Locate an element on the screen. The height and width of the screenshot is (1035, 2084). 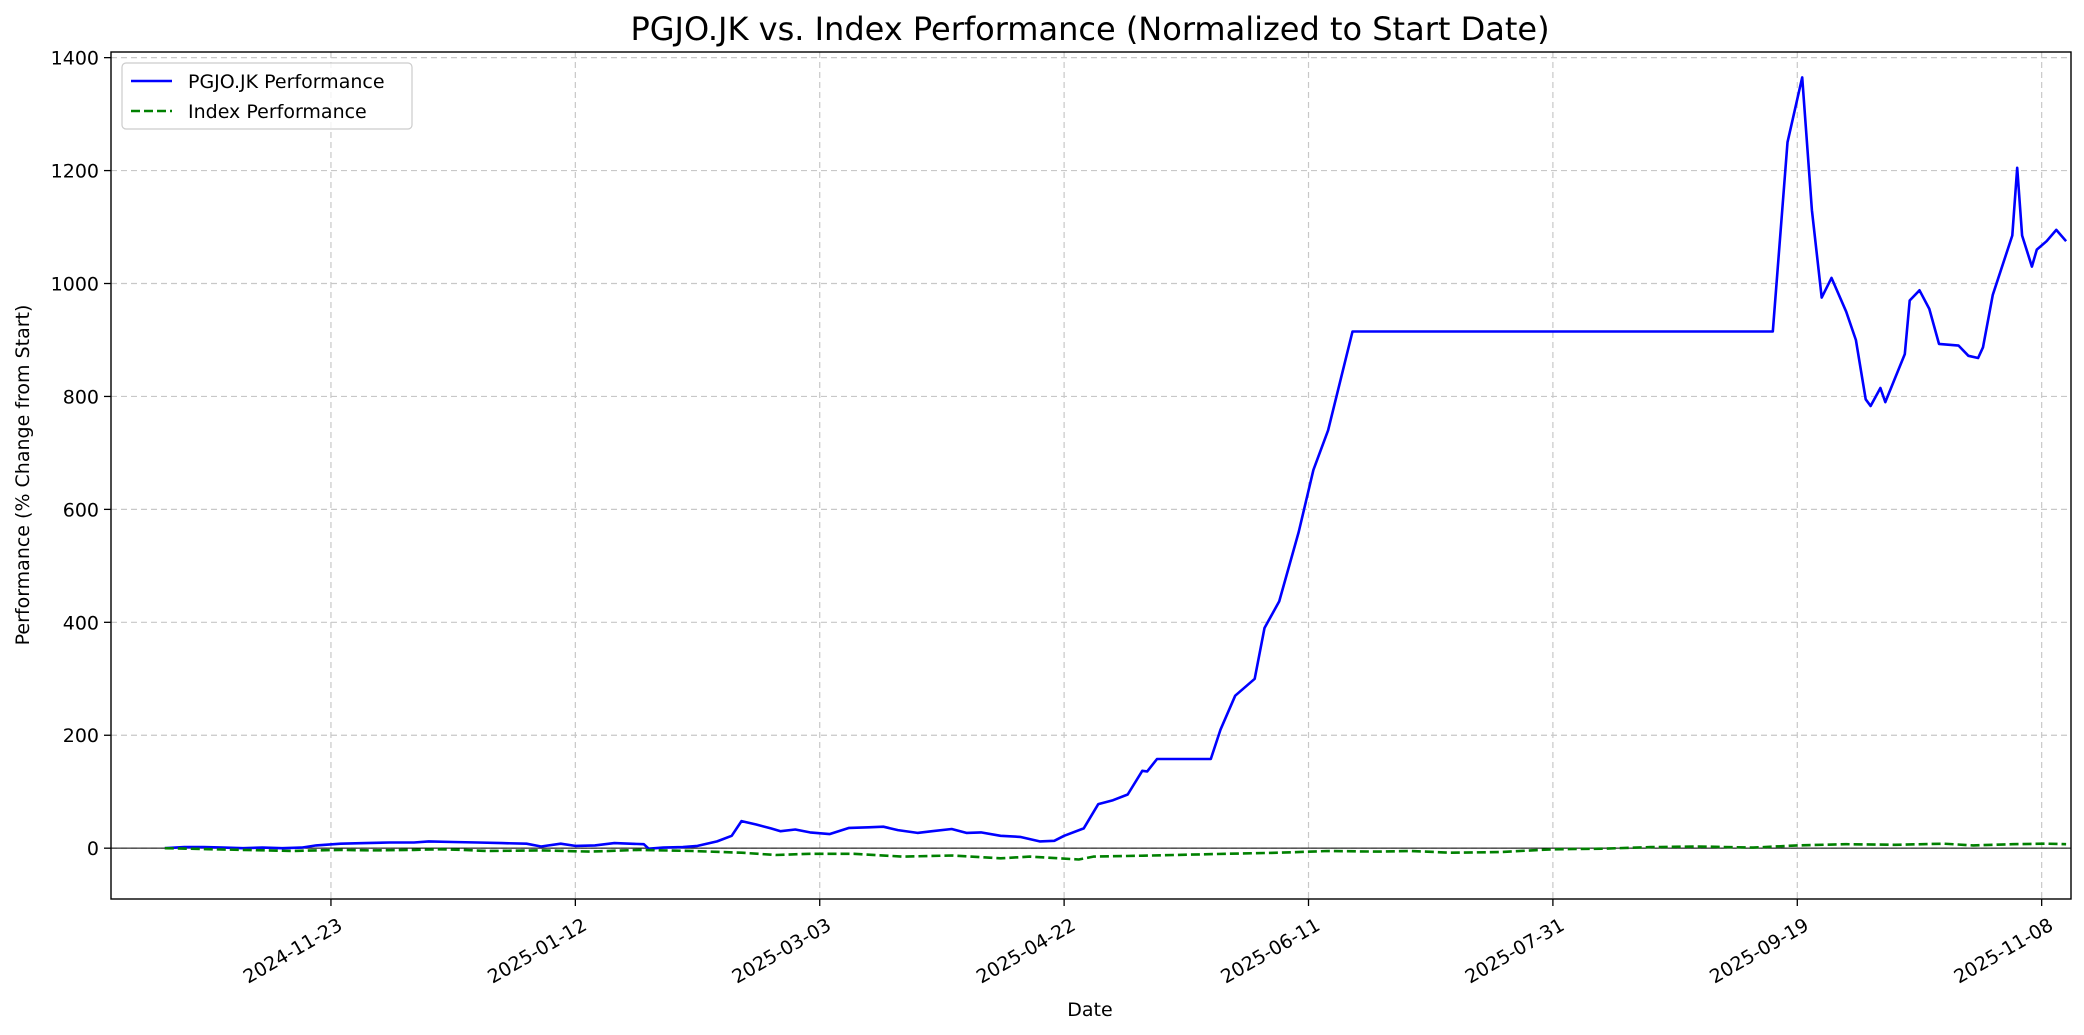
legend-box is located at coordinates (267, 96).